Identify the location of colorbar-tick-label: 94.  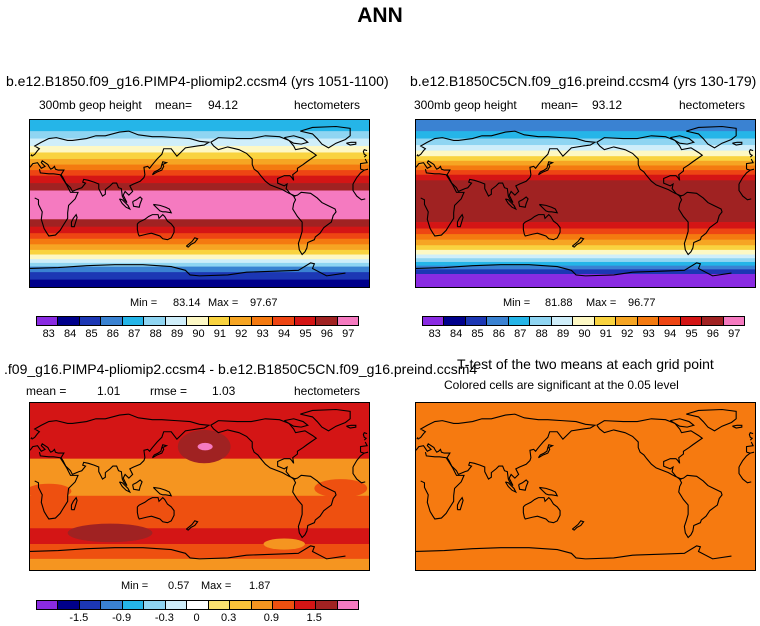
(670, 334).